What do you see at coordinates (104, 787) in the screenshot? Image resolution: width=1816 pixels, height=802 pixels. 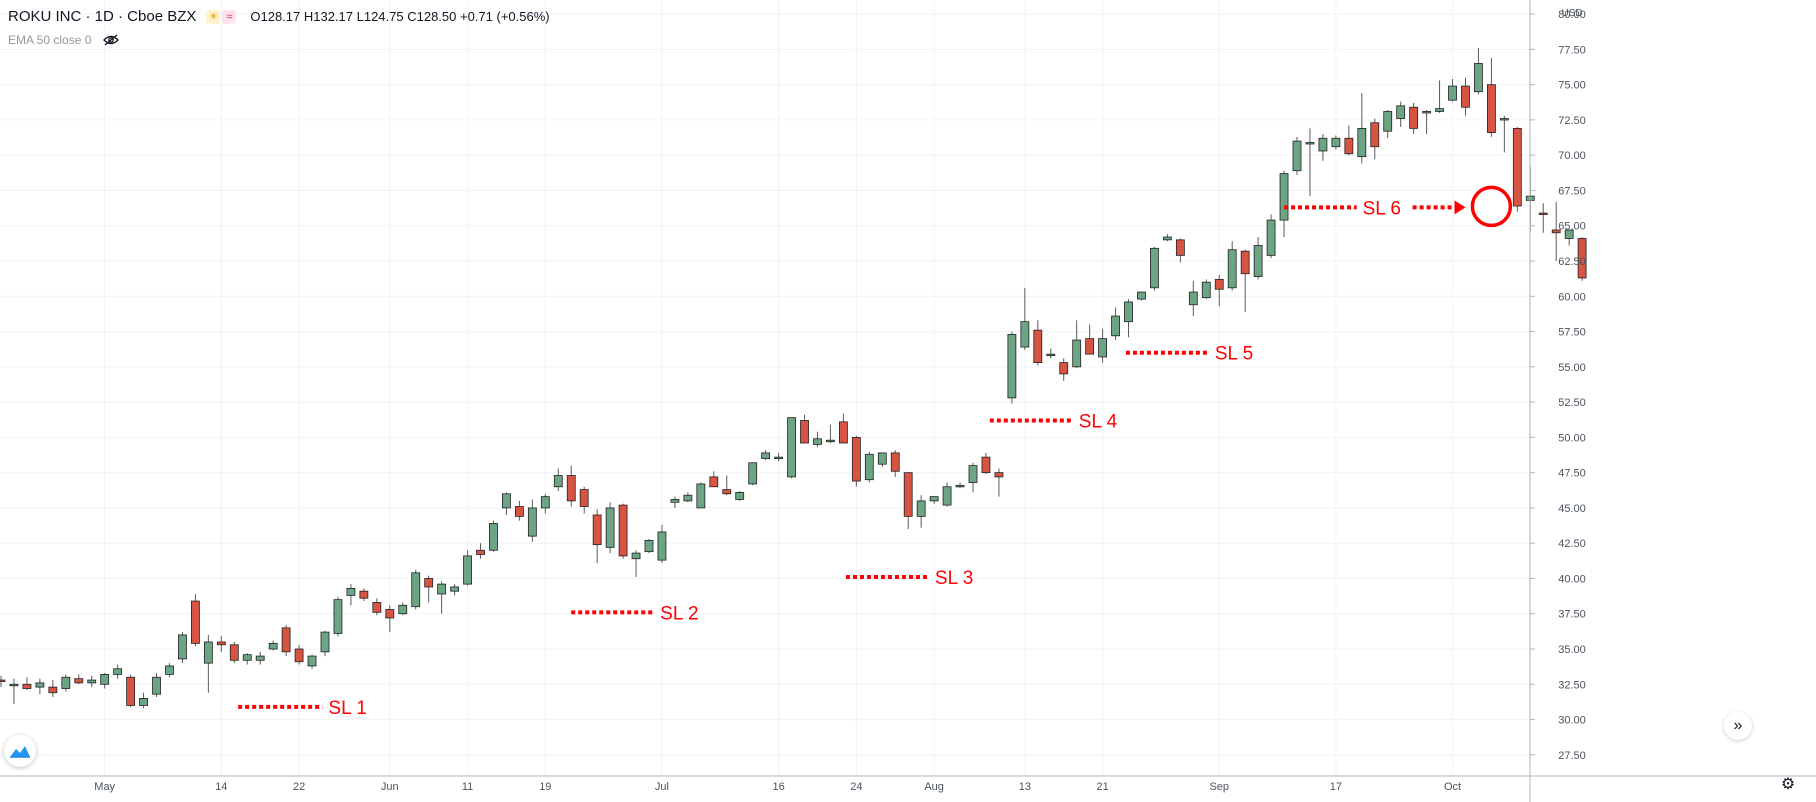 I see `x-tick-label: May` at bounding box center [104, 787].